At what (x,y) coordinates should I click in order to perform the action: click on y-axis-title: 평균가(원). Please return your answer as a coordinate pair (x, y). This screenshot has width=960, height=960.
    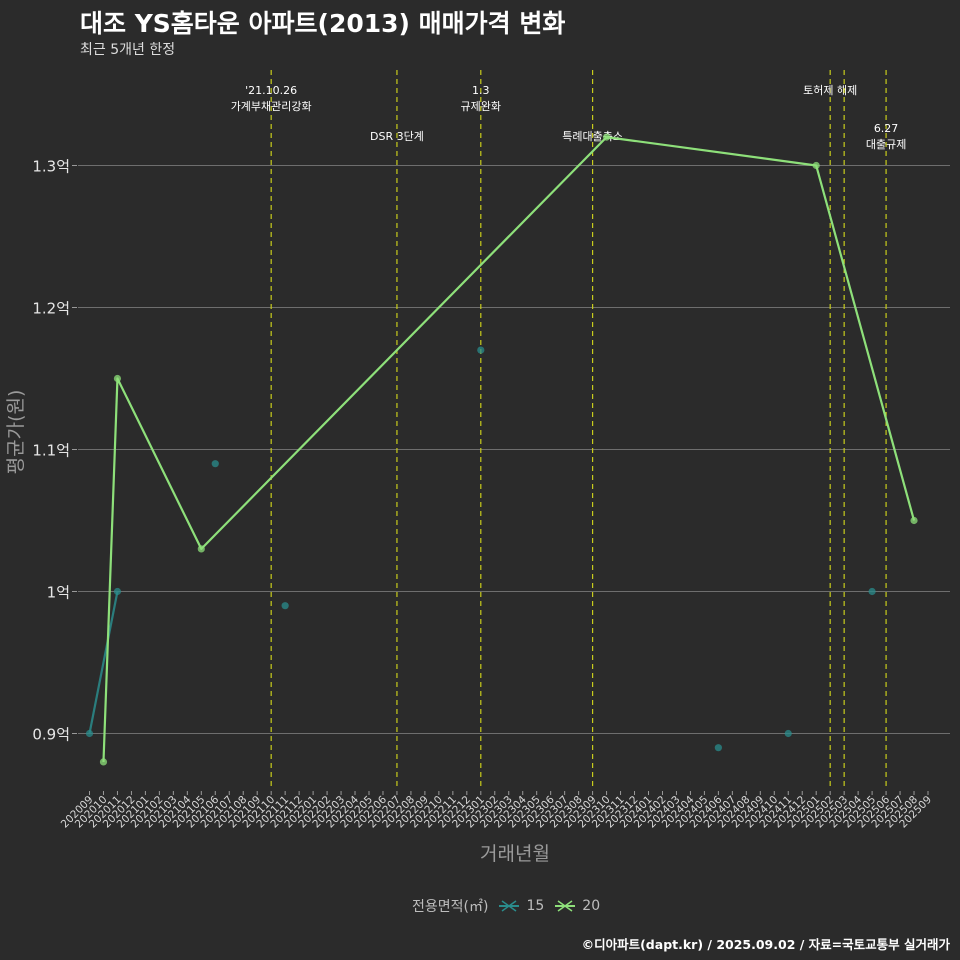
    Looking at the image, I should click on (16, 432).